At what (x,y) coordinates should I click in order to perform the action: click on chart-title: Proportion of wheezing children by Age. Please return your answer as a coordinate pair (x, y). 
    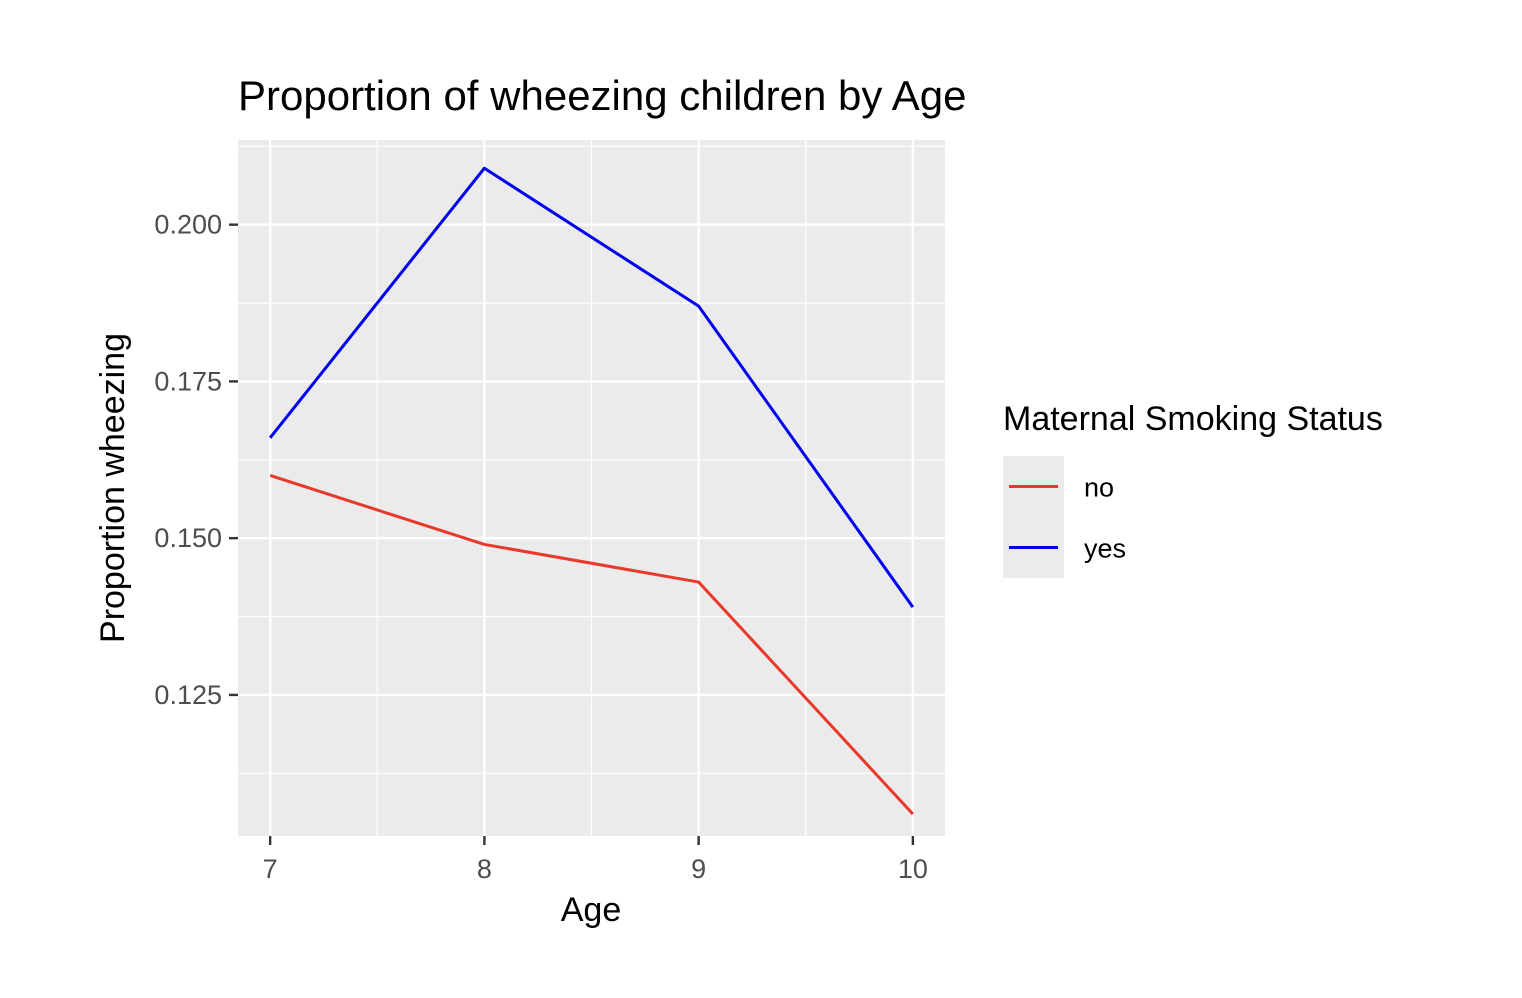
    Looking at the image, I should click on (602, 95).